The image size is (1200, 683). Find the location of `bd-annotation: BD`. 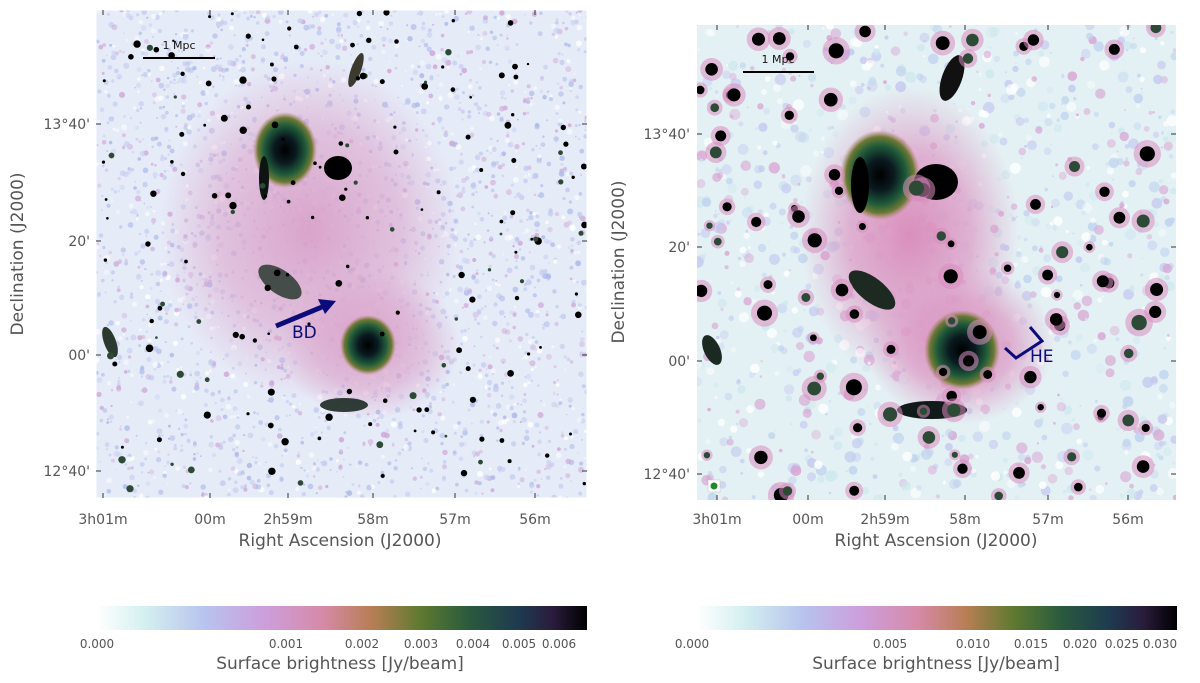

bd-annotation: BD is located at coordinates (304, 333).